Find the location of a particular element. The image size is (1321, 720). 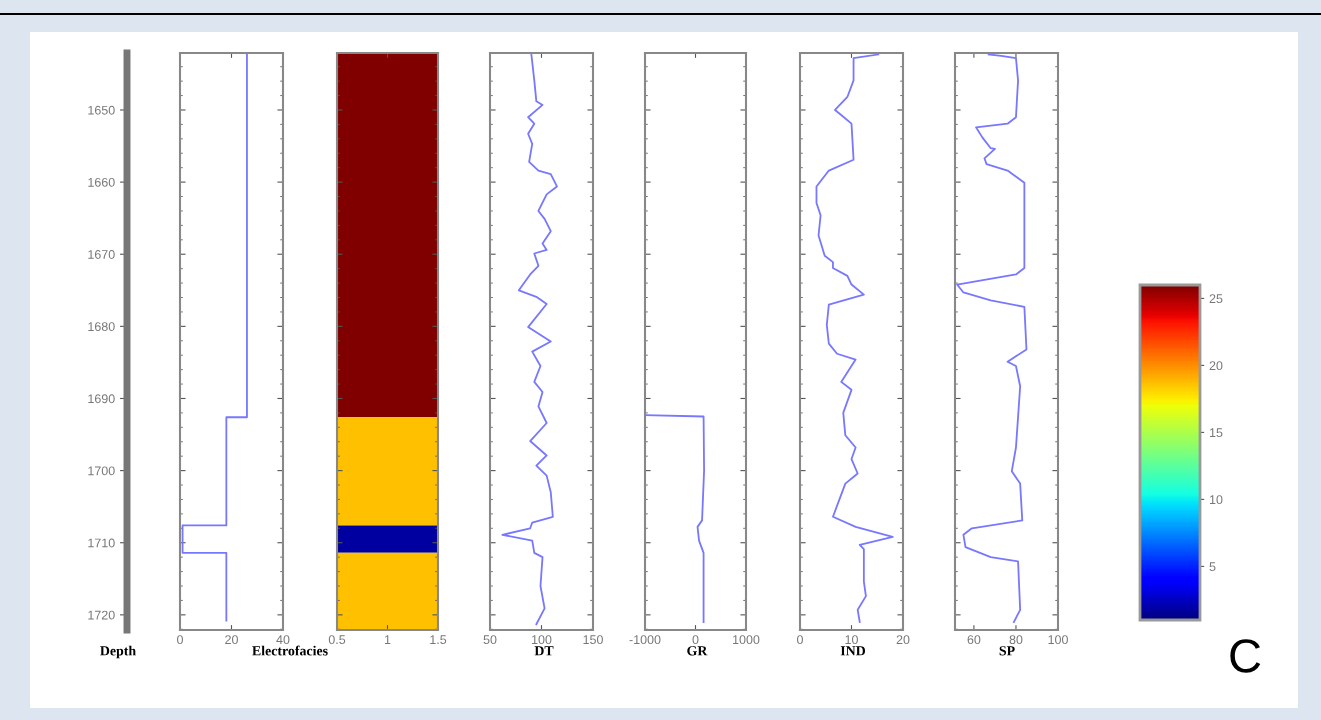

x-tick-label: 0.5 is located at coordinates (337, 640).